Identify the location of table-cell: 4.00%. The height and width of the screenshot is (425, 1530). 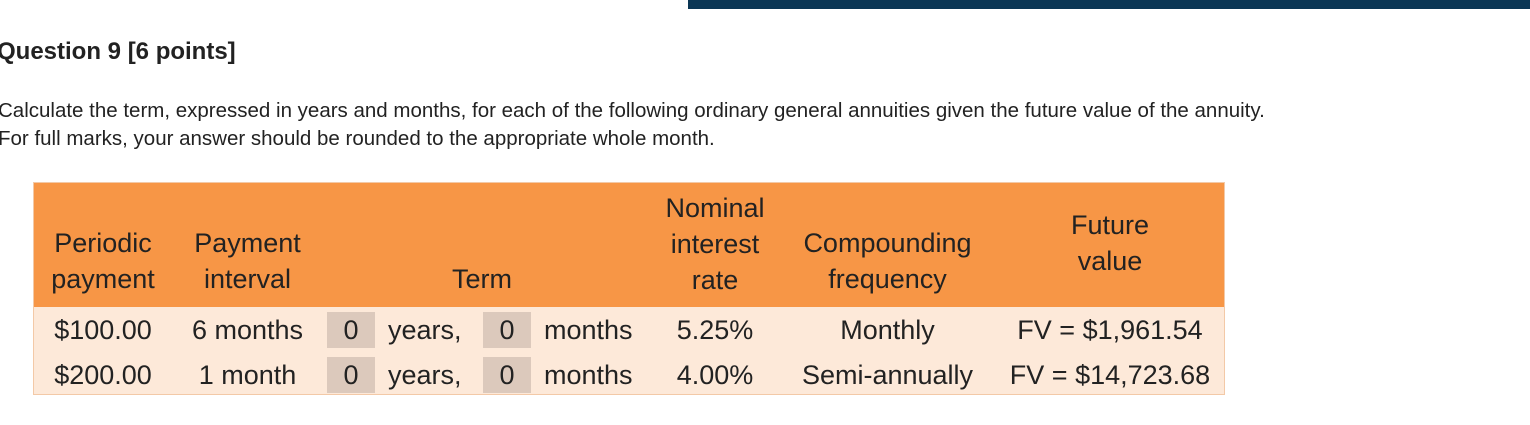
(715, 375).